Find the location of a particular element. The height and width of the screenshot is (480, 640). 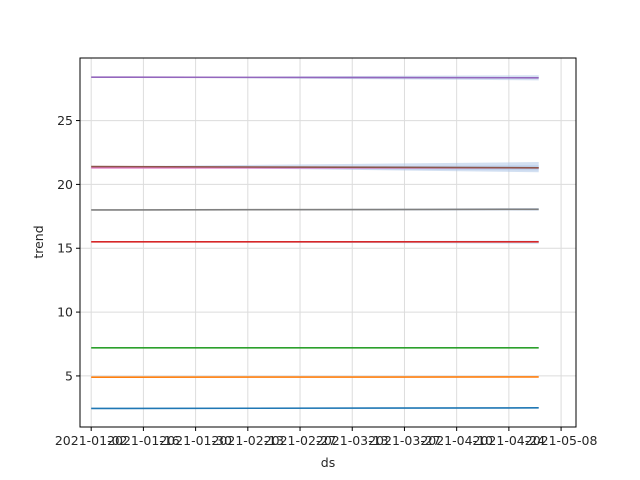

y-tick-label: 20 is located at coordinates (65, 184).